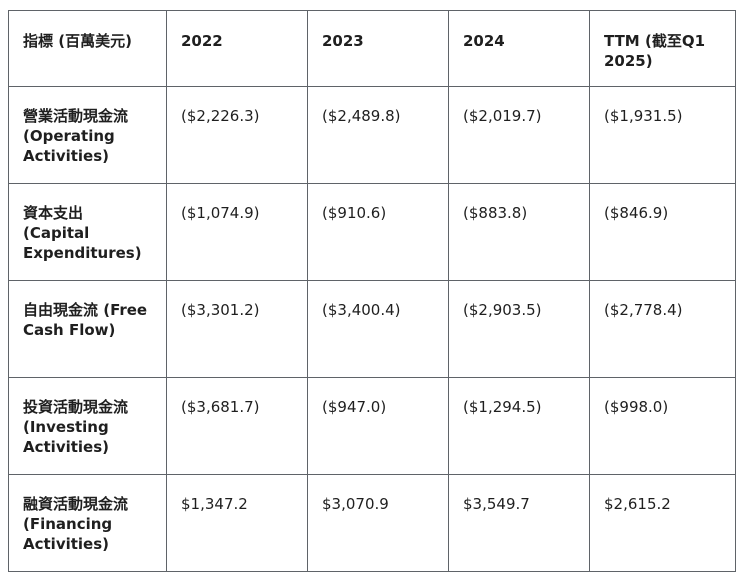  What do you see at coordinates (87, 48) in the screenshot?
I see `header-metric: 指標 (百萬美元)` at bounding box center [87, 48].